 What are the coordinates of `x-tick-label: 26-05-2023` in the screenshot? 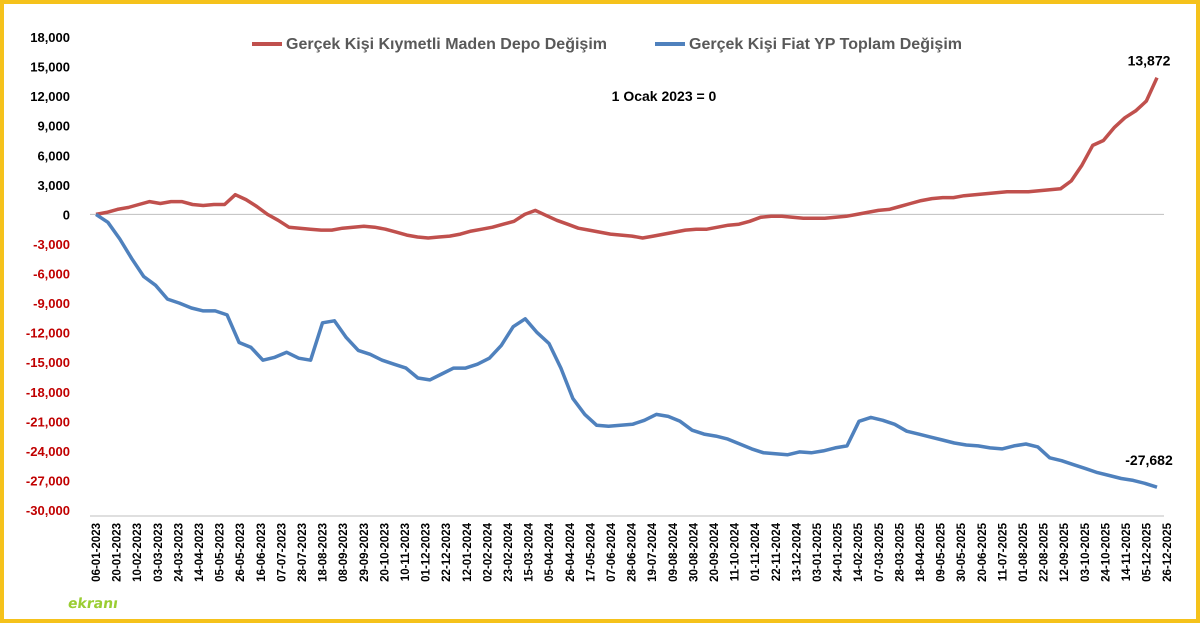 It's located at (241, 552).